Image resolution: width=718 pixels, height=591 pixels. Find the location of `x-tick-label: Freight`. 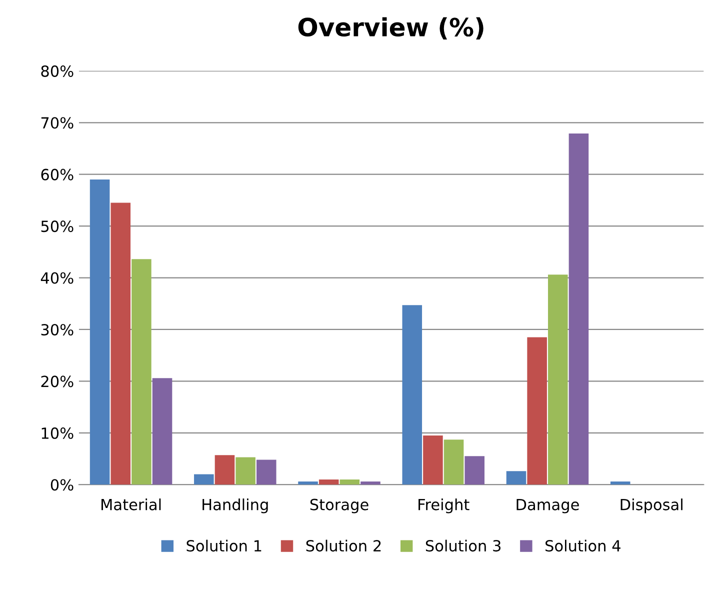

x-tick-label: Freight is located at coordinates (444, 506).